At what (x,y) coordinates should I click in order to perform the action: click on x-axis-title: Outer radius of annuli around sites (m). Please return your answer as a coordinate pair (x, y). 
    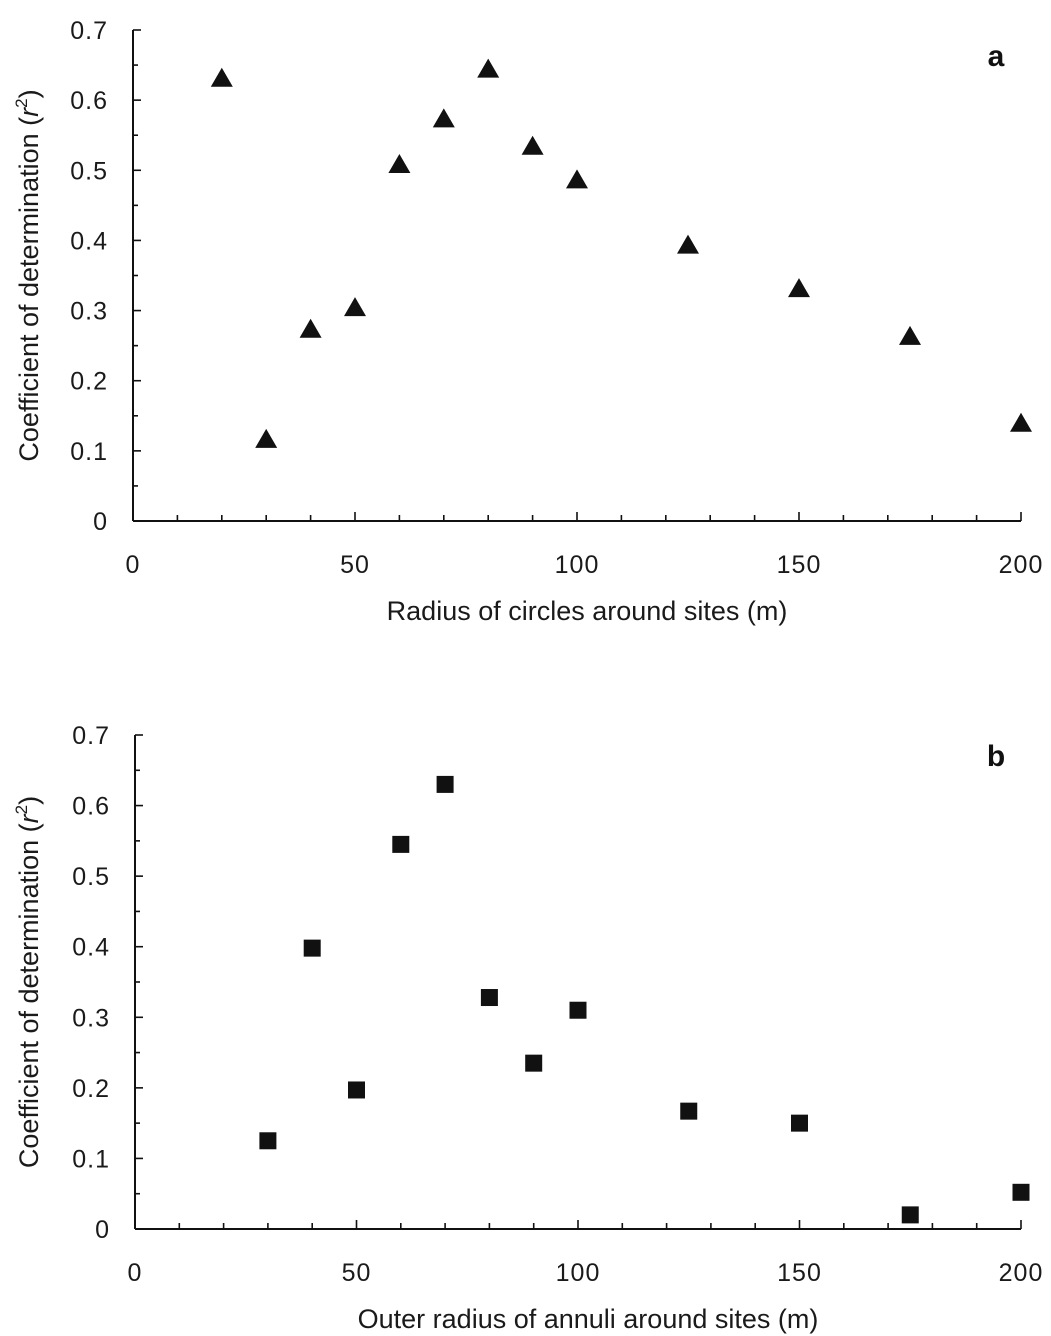
    Looking at the image, I should click on (588, 1319).